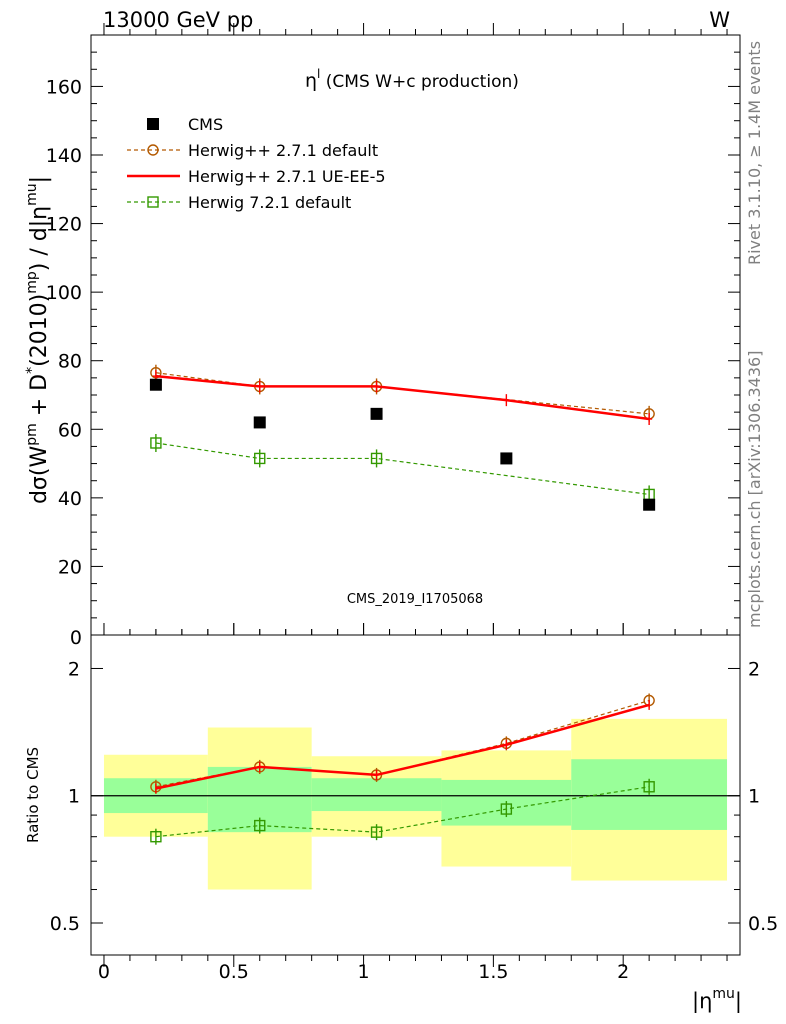 This screenshot has height=1024, width=786. What do you see at coordinates (32, 370) in the screenshot?
I see `ylabel-sup-2: *` at bounding box center [32, 370].